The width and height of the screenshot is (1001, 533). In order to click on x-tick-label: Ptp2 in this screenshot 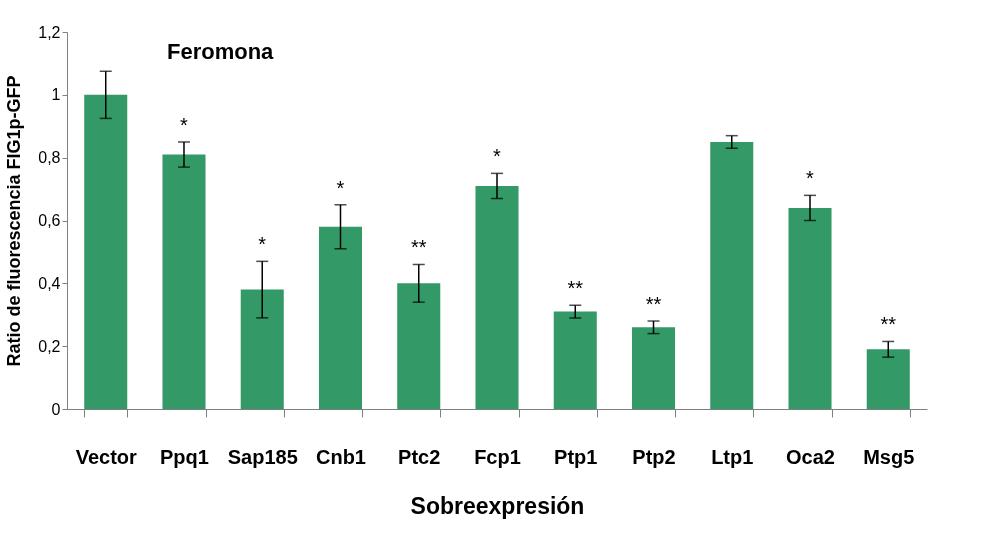, I will do `click(654, 456)`.